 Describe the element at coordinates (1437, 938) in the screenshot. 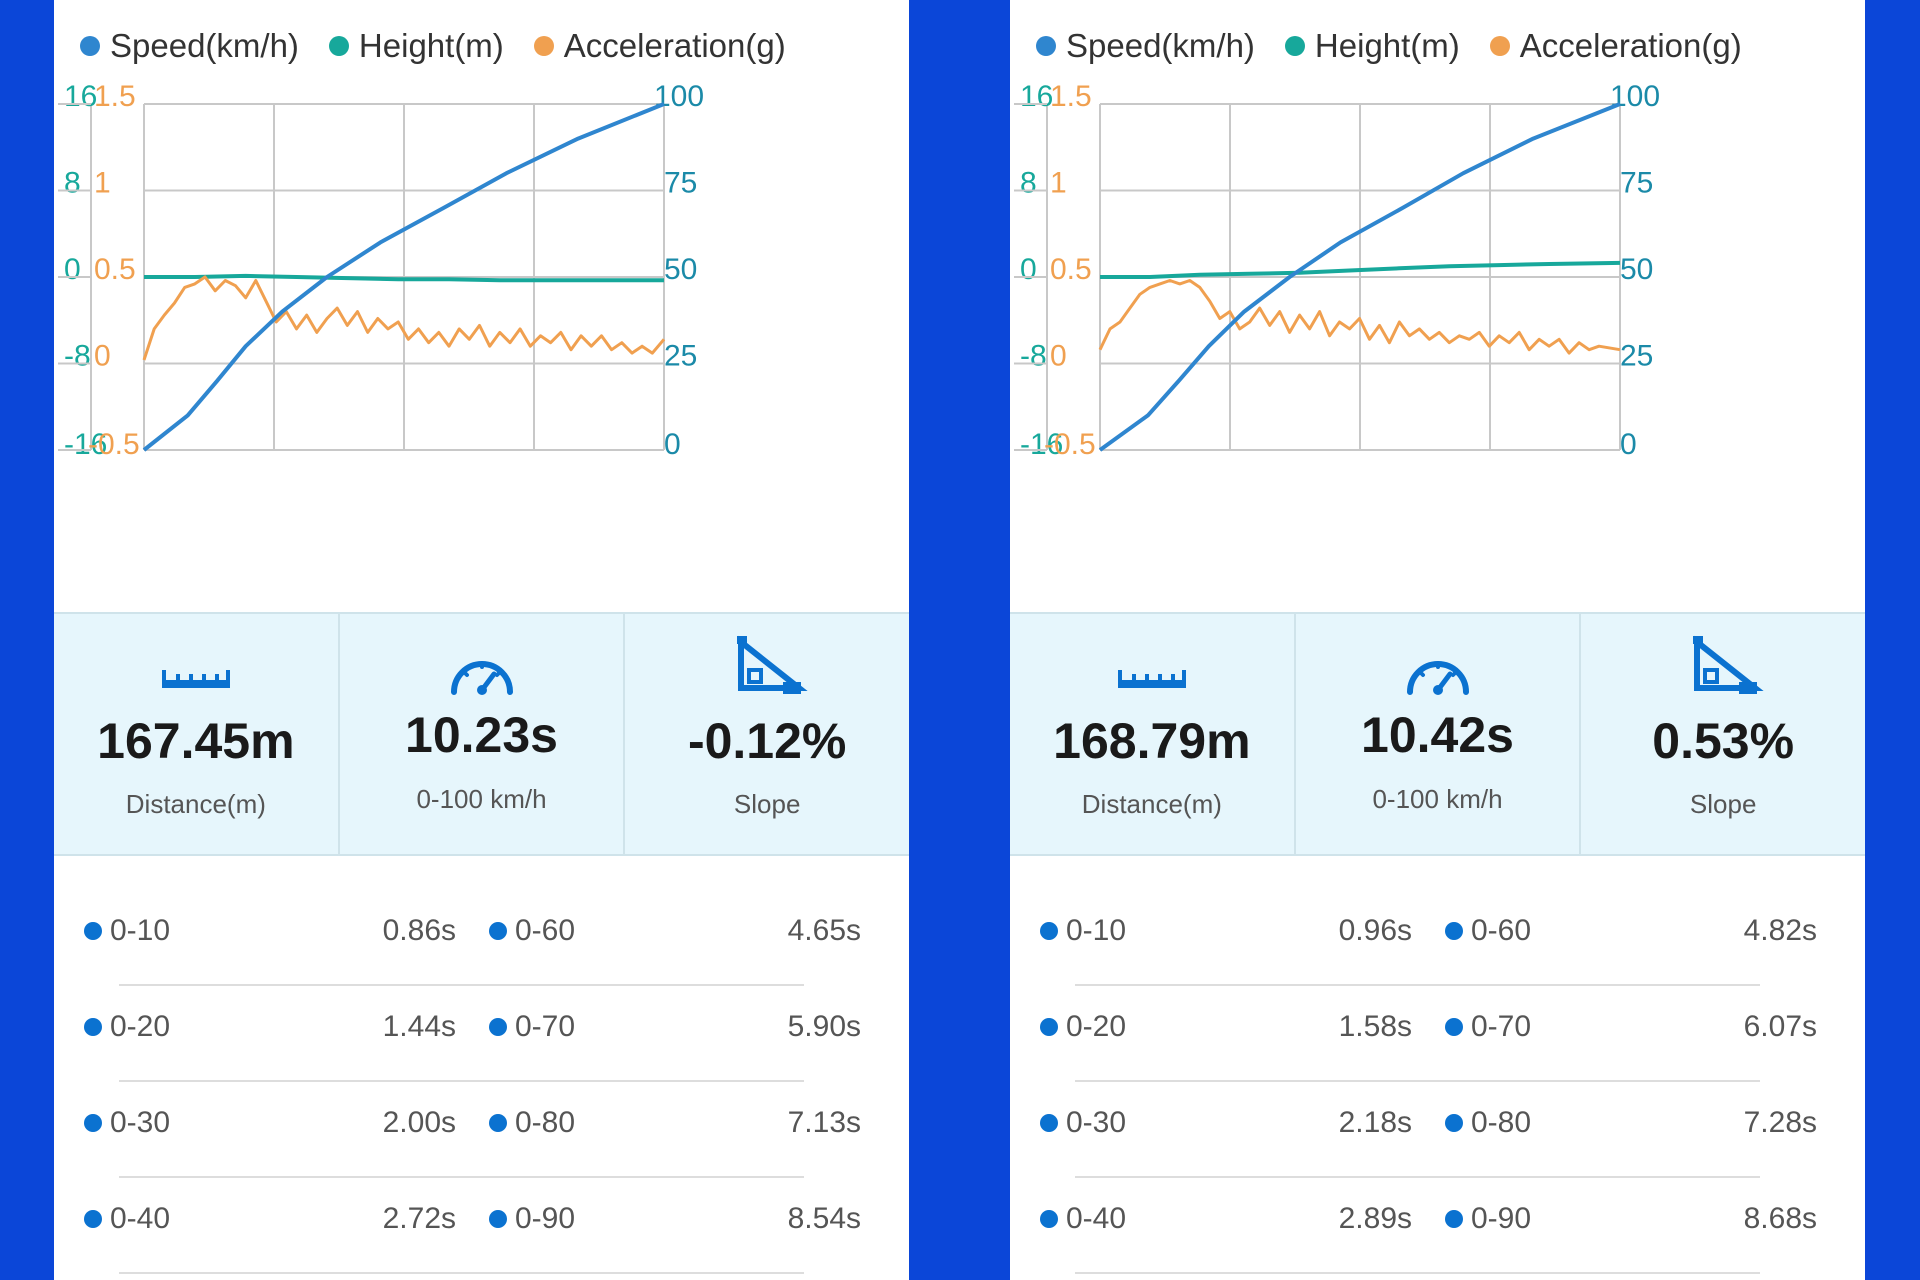

I see `split-row: 0-10 0.96s 0-60 4.82s` at that location.